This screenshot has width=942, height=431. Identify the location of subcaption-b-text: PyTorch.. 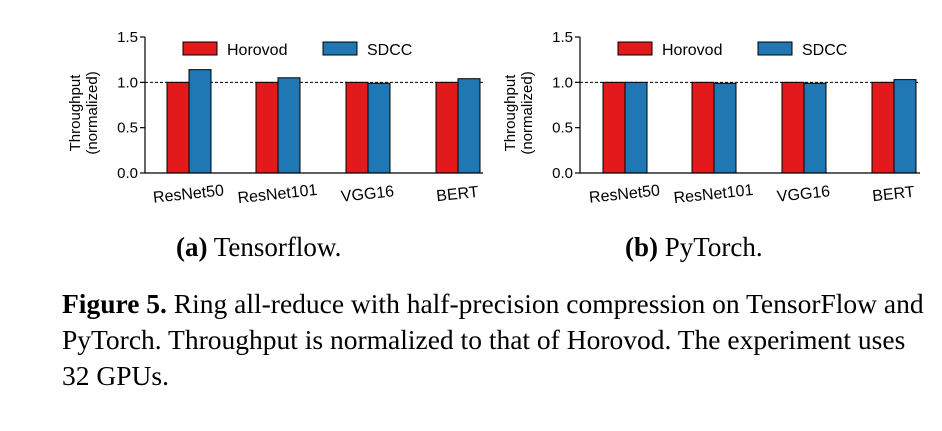
(710, 247).